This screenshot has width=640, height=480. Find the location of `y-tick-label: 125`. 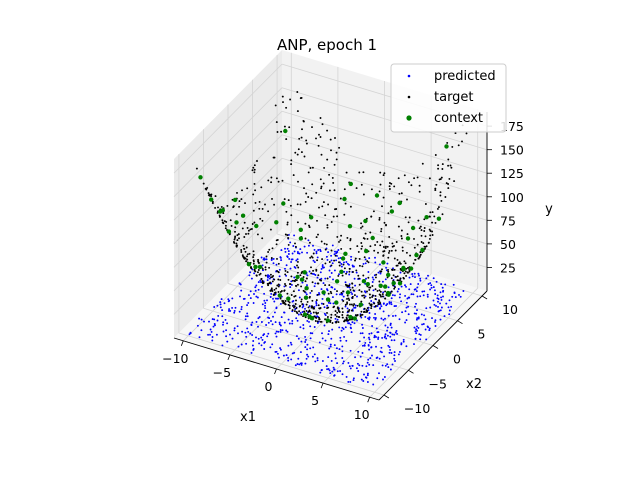

y-tick-label: 125 is located at coordinates (512, 173).